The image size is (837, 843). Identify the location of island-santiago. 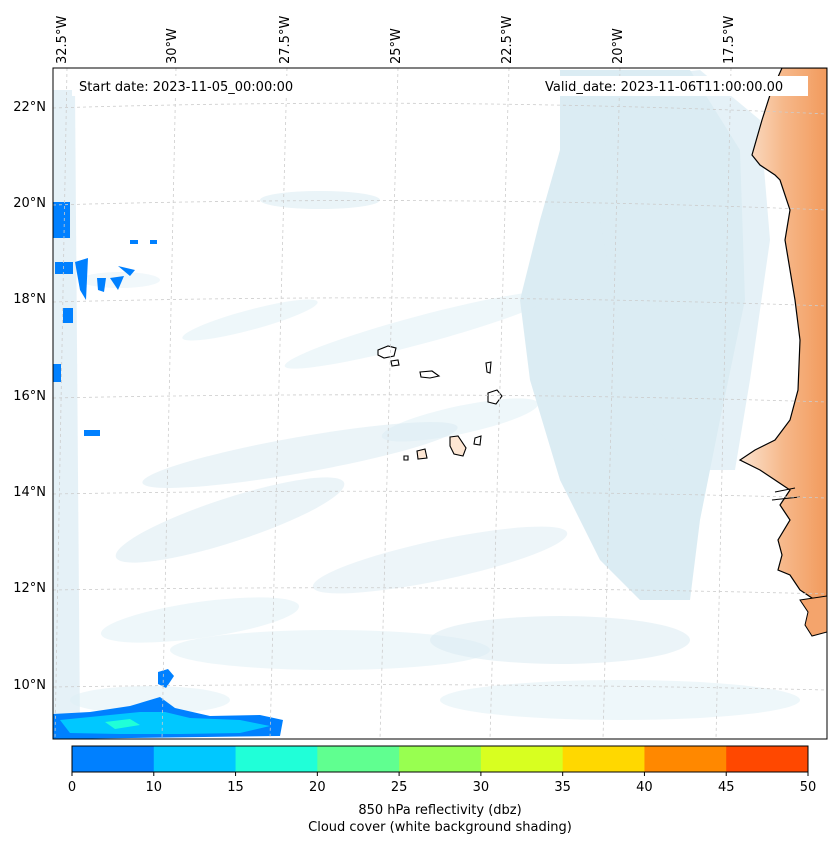
(458, 446).